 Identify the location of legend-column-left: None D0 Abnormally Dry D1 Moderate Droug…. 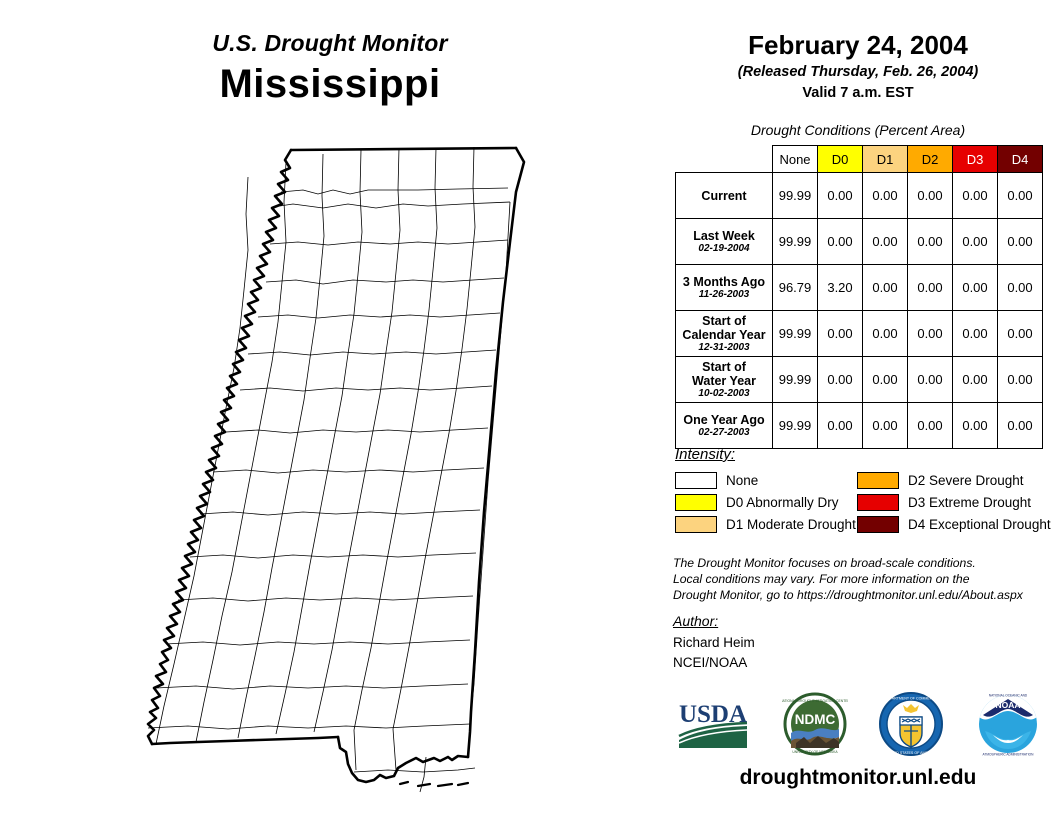
(765, 502).